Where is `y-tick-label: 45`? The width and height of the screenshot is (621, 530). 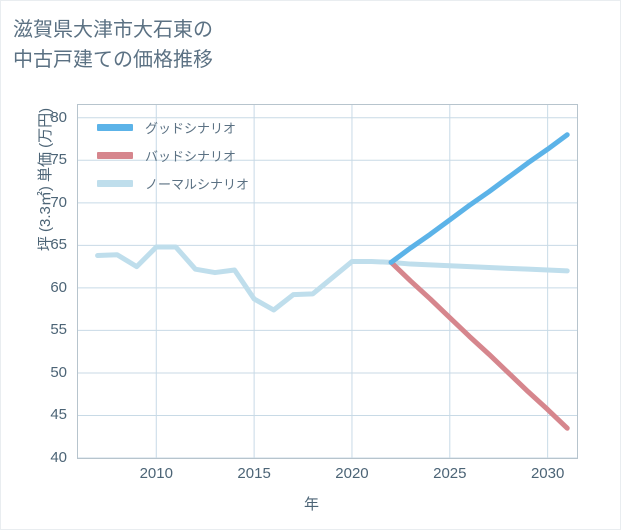
y-tick-label: 45 is located at coordinates (58, 415).